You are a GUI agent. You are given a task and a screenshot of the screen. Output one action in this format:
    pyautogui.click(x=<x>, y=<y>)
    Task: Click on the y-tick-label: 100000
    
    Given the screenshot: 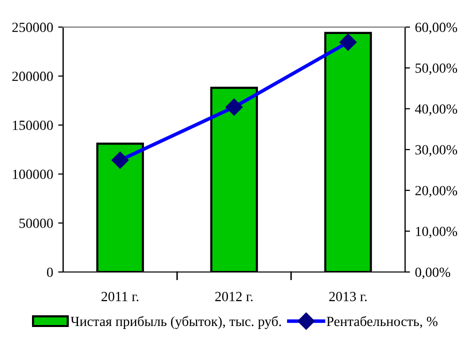 What is the action you would take?
    pyautogui.click(x=32, y=174)
    